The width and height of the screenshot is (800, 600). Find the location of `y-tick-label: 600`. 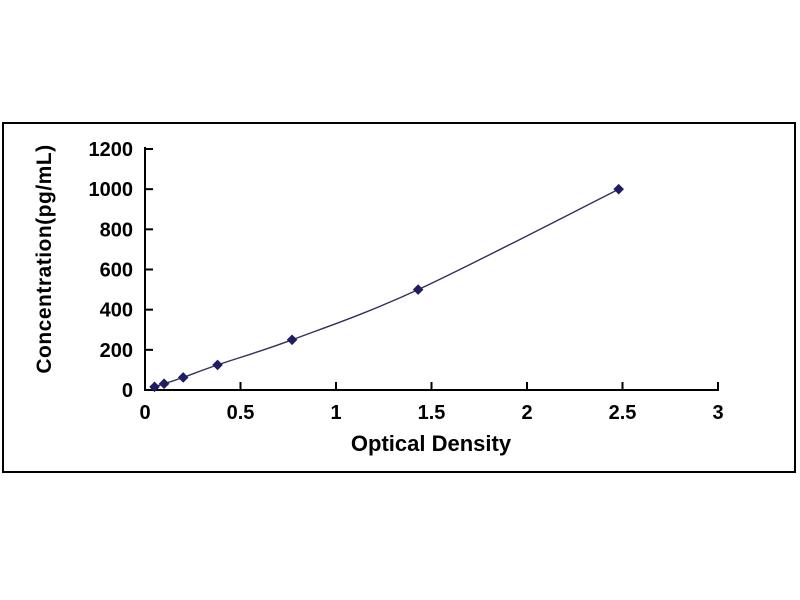

y-tick-label: 600 is located at coordinates (116, 271).